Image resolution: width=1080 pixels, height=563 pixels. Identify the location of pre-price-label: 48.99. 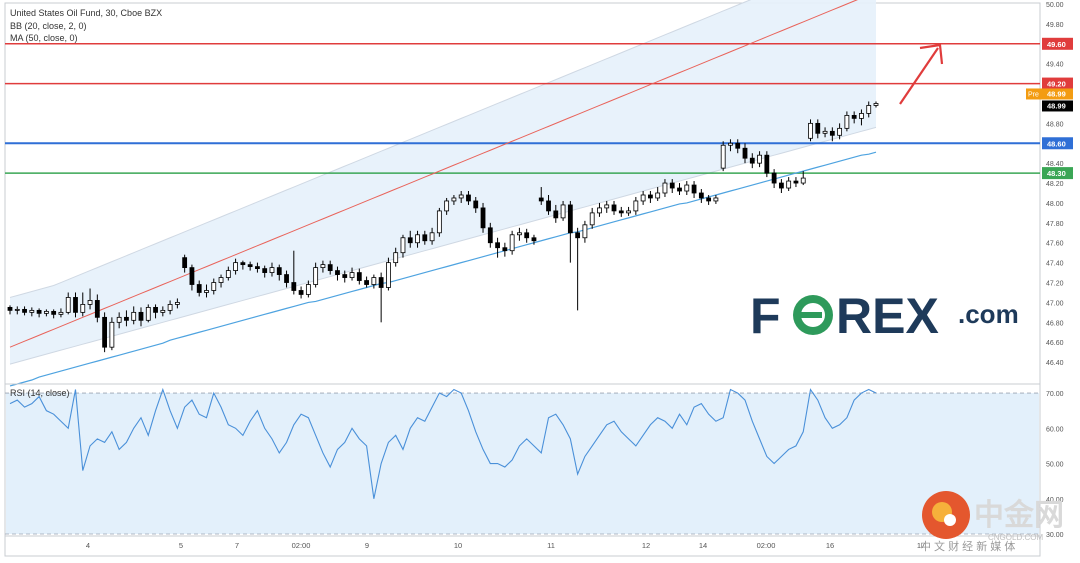
(1056, 93).